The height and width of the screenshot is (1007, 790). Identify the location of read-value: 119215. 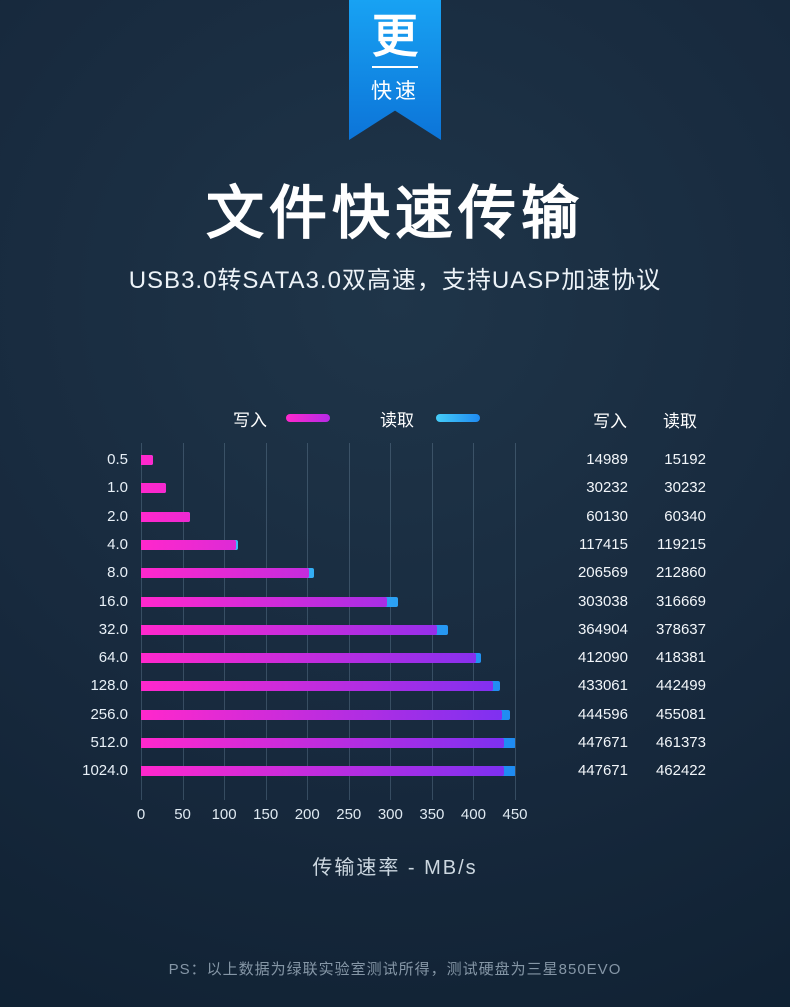
(681, 544).